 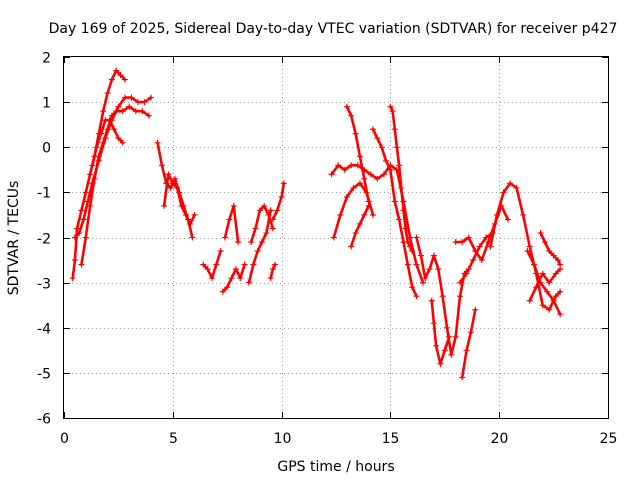 I want to click on y-tick-label: 1, so click(x=46, y=104).